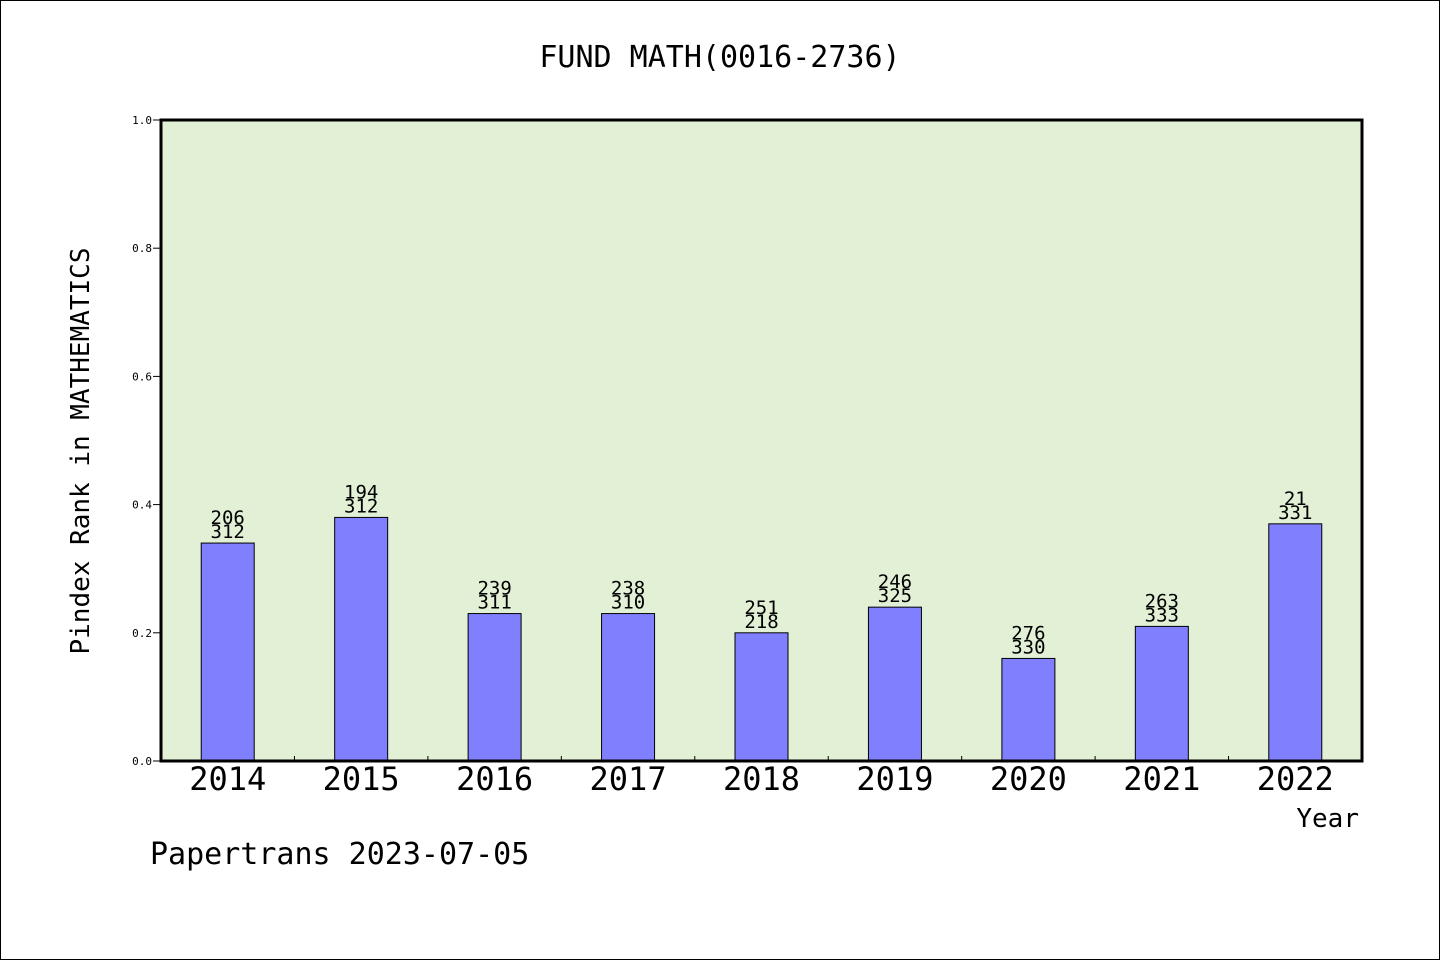 The image size is (1440, 960). Describe the element at coordinates (227, 652) in the screenshot. I see `bar-2014` at that location.